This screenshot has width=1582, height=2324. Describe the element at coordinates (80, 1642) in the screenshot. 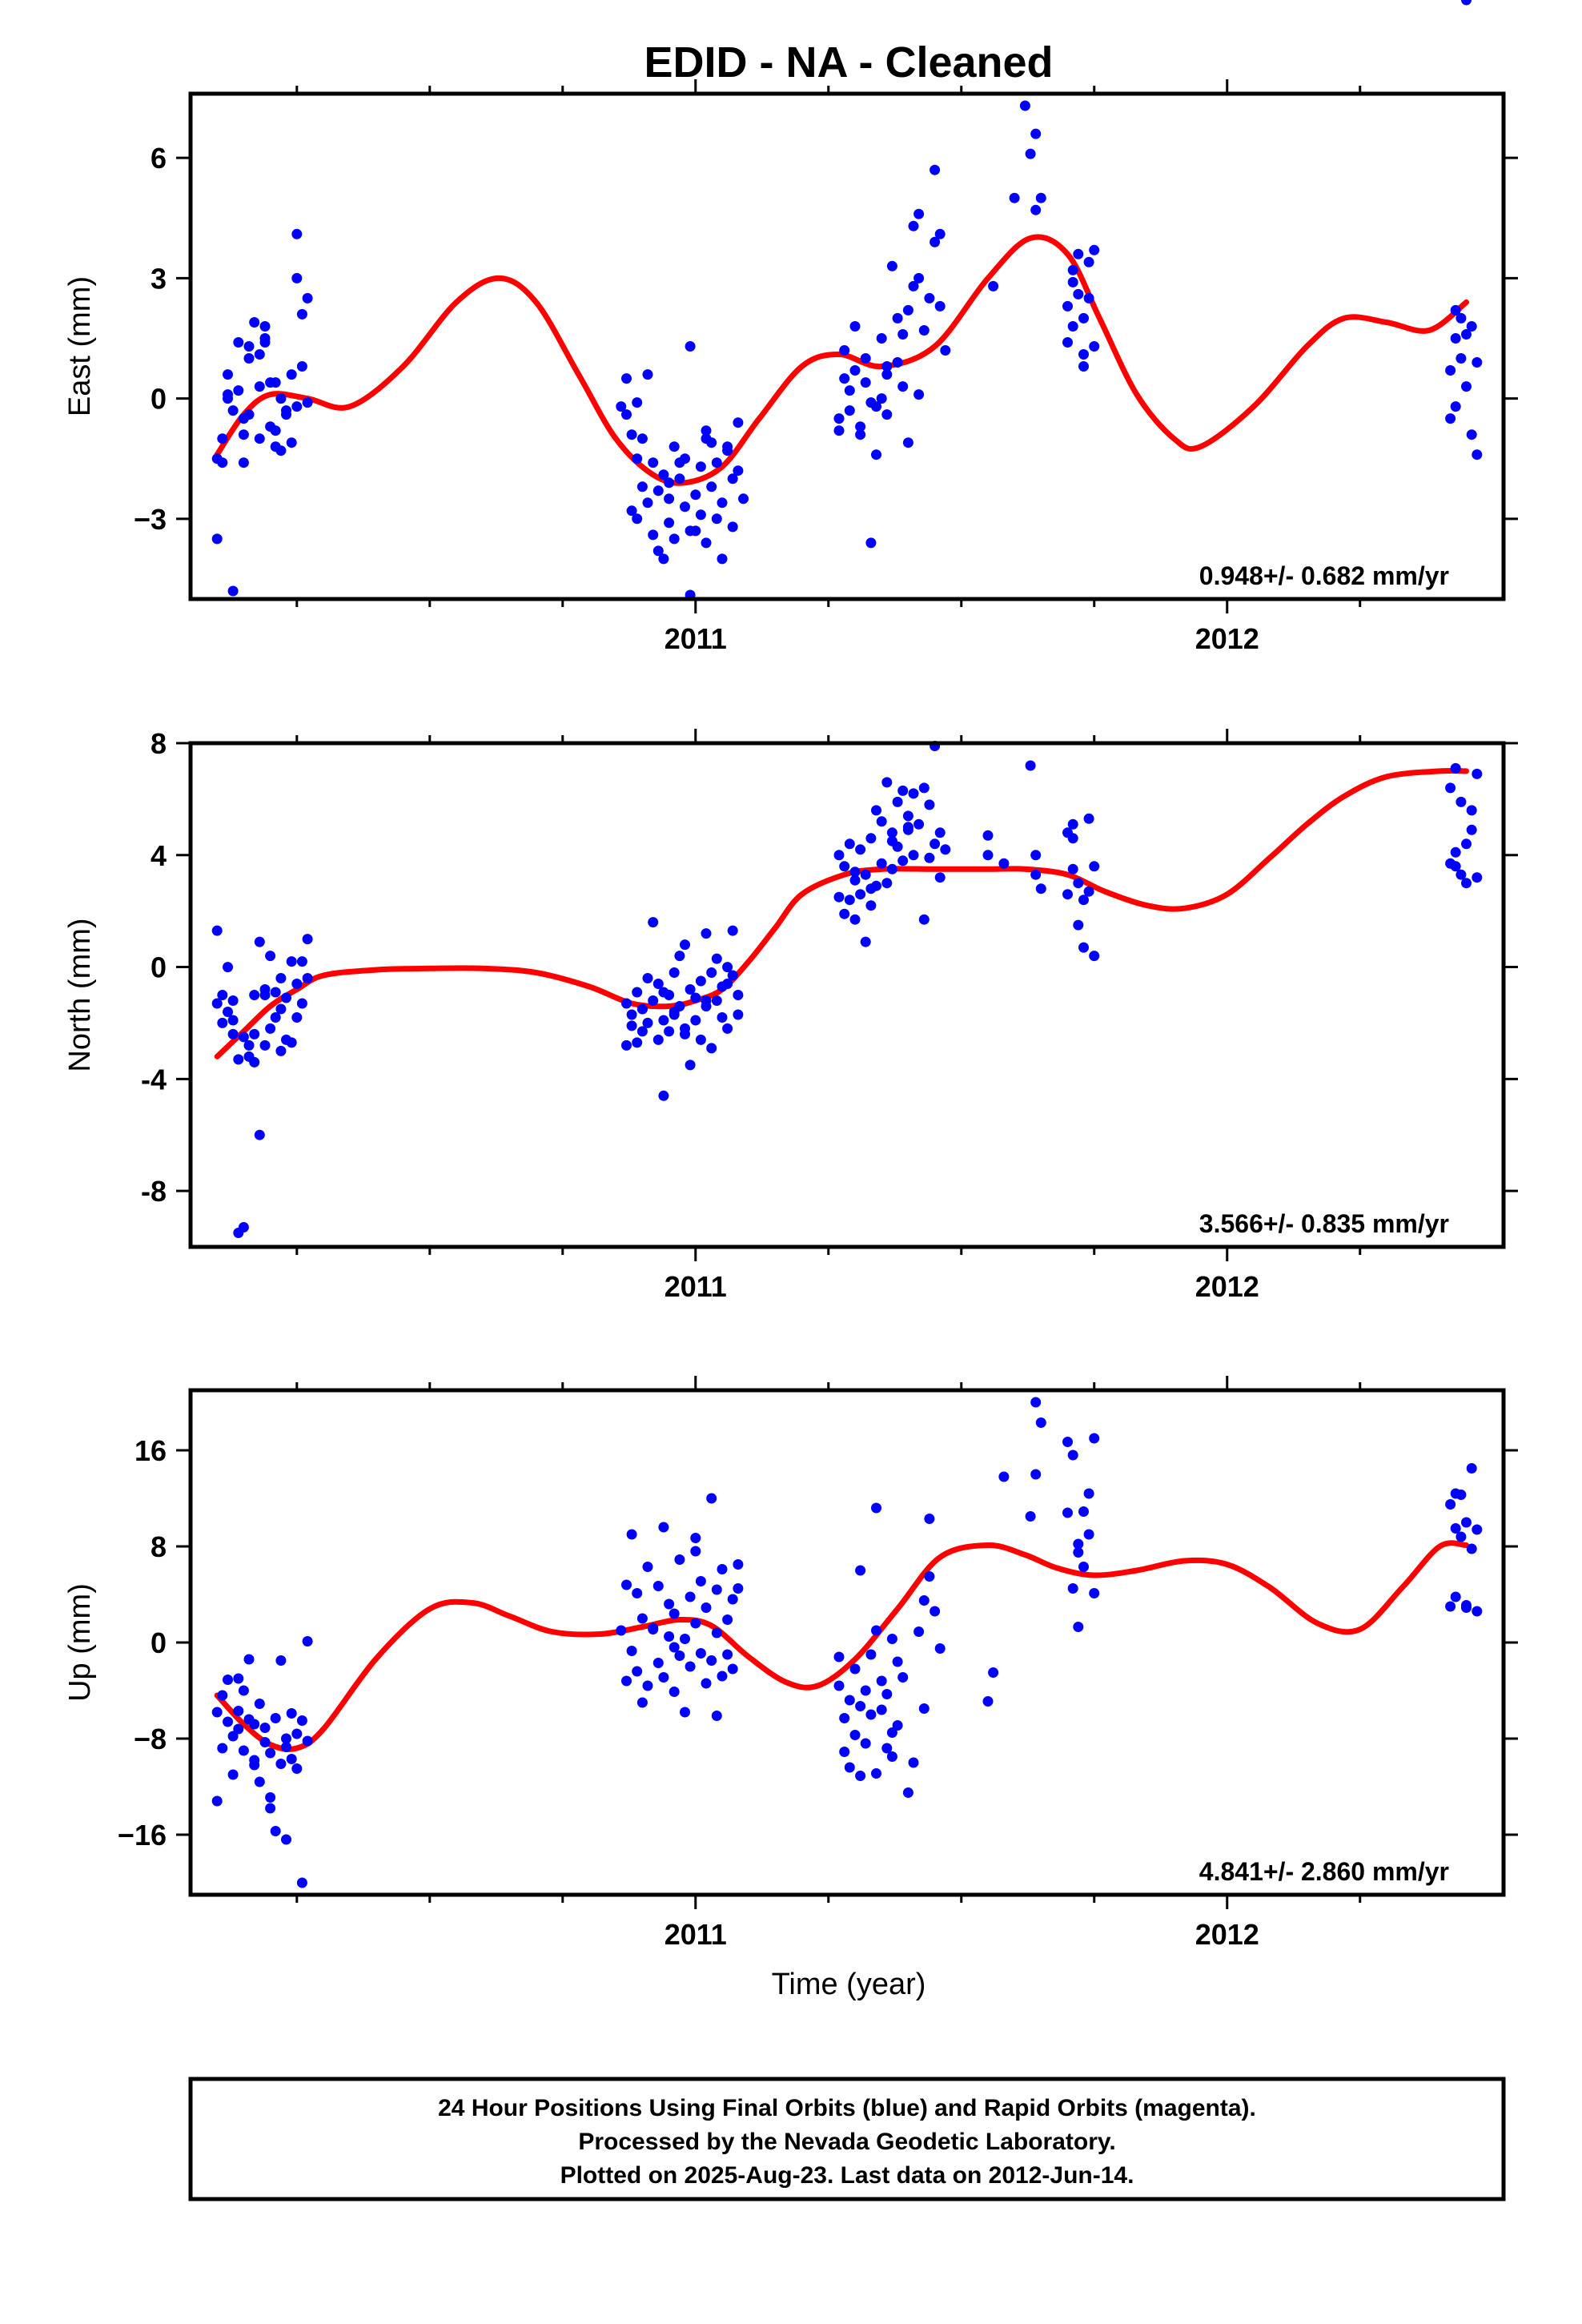

I see `up-ylabel: Up (mm)` at that location.